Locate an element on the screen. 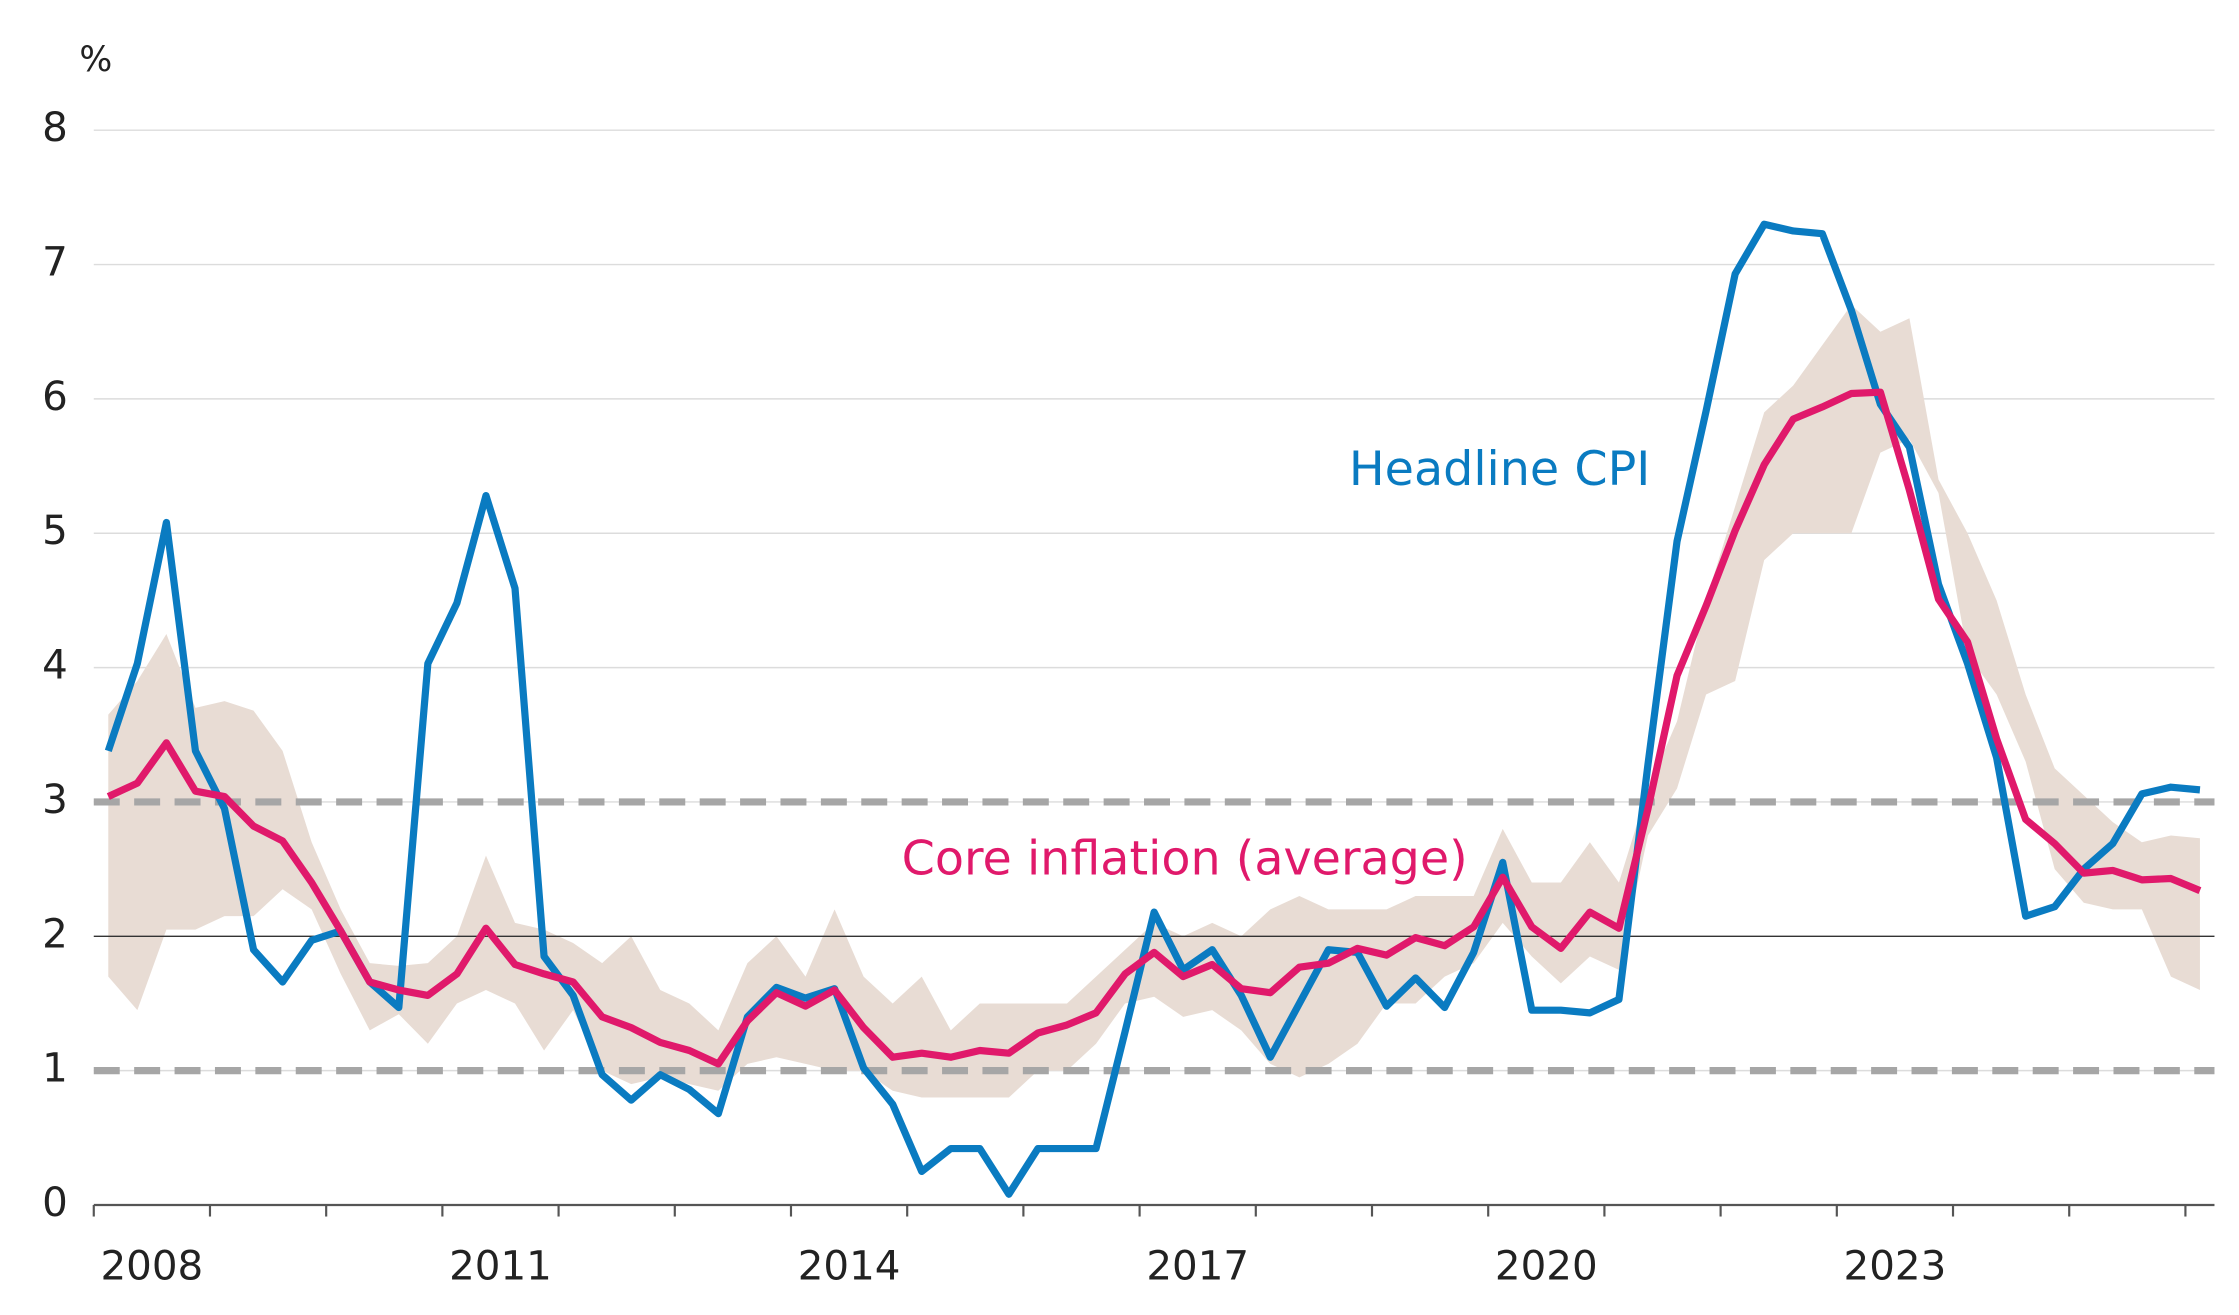 The width and height of the screenshot is (2239, 1315). series-label: Core inflation (average) is located at coordinates (1185, 859).